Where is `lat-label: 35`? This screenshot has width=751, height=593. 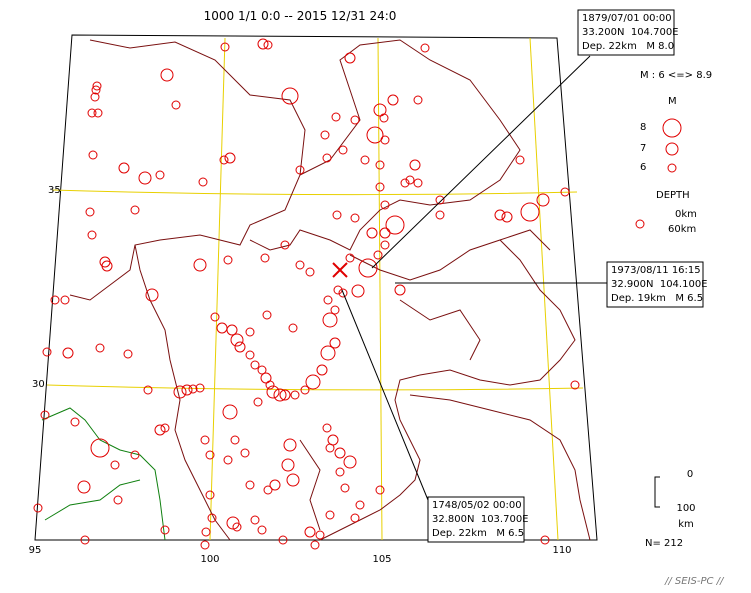 lat-label: 35 is located at coordinates (54, 190).